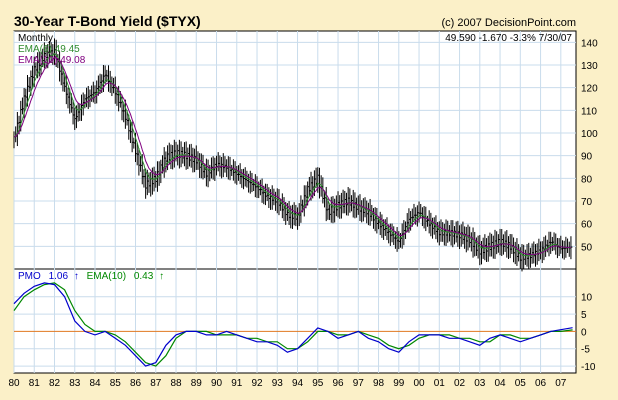  What do you see at coordinates (75, 383) in the screenshot?
I see `x-tick-label: 83` at bounding box center [75, 383].